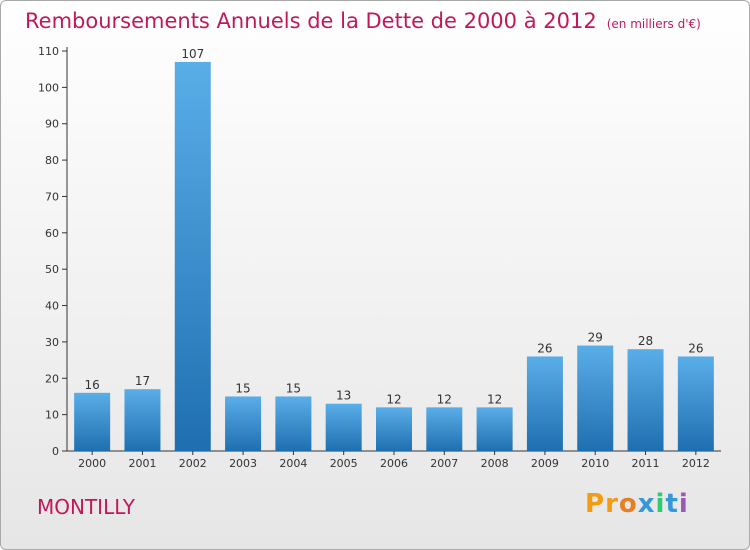 This screenshot has height=550, width=750. What do you see at coordinates (52, 269) in the screenshot?
I see `y-tick-label: 50` at bounding box center [52, 269].